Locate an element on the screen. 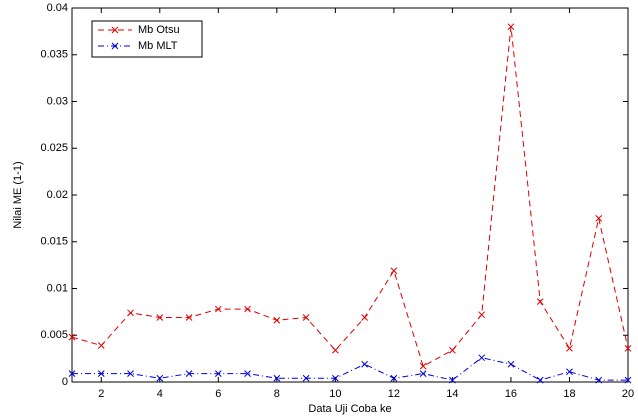 The image size is (638, 416). y-tick-label: 0.035 is located at coordinates (54, 55).